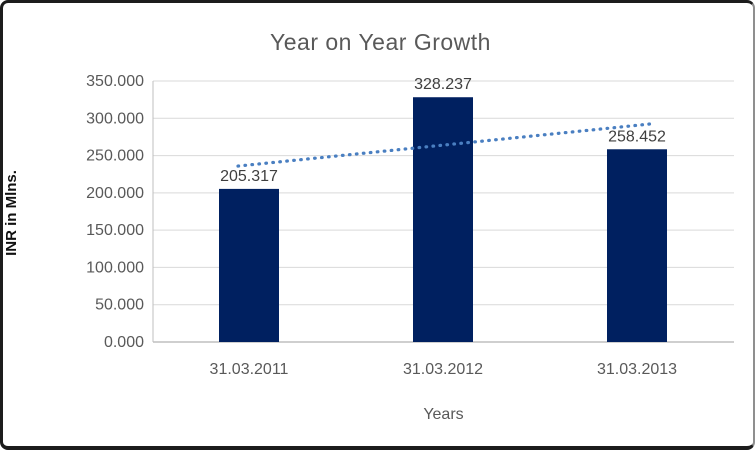  I want to click on chart-title: Year on Year Growth, so click(380, 42).